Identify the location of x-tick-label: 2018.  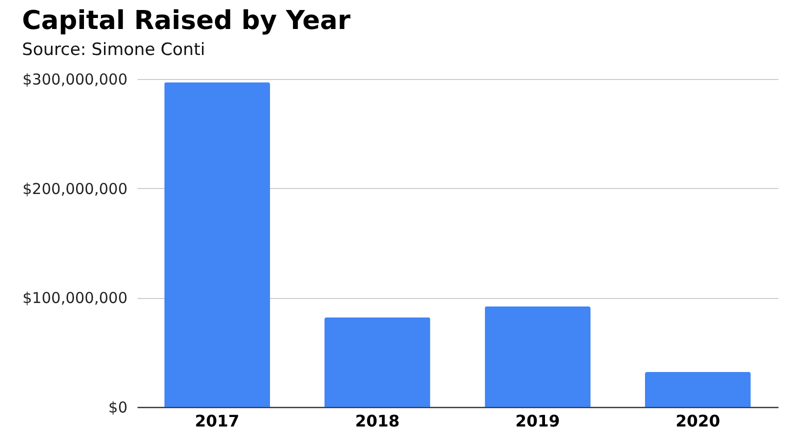
(377, 421).